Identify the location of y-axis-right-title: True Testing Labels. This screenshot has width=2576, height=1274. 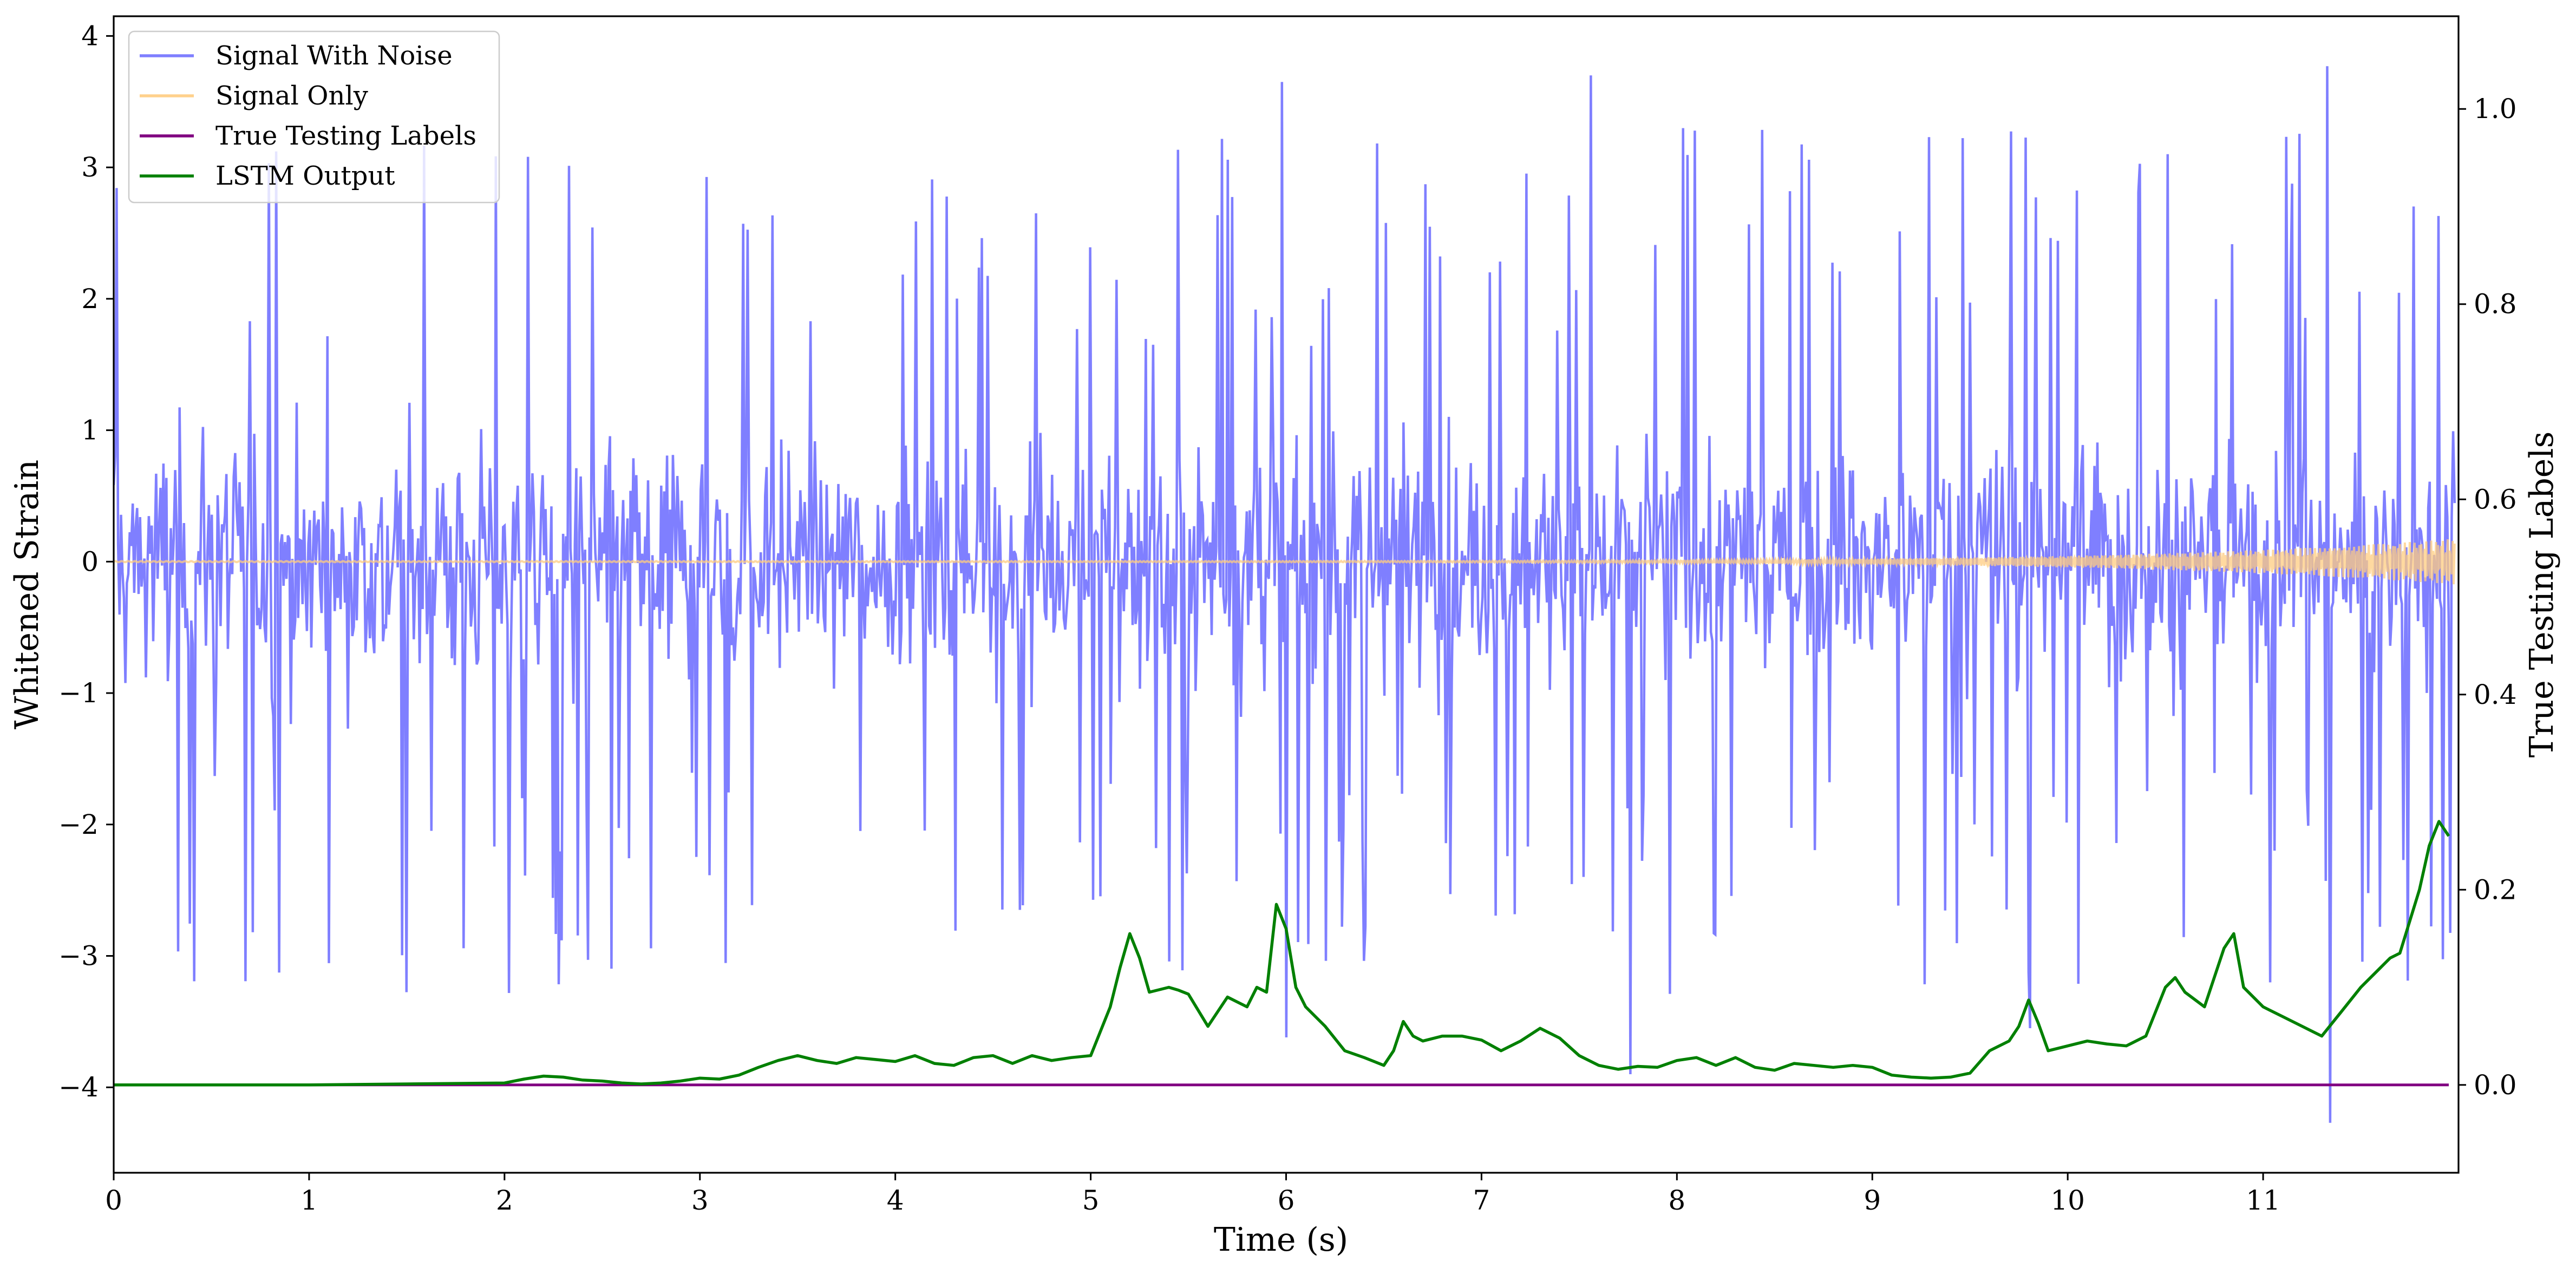
(2542, 595).